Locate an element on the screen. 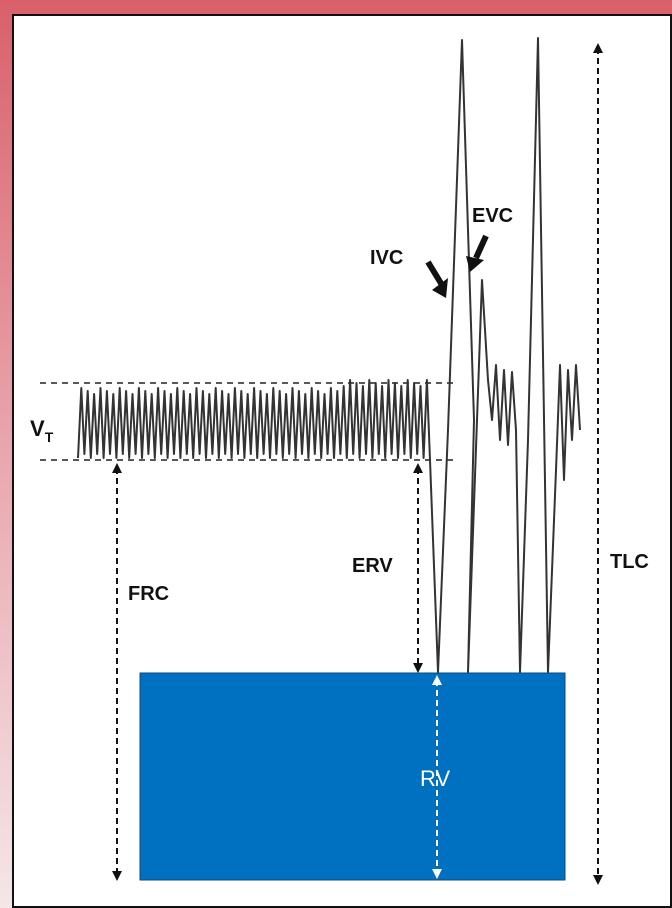 This screenshot has height=908, width=672. evc-label: EVC is located at coordinates (492, 216).